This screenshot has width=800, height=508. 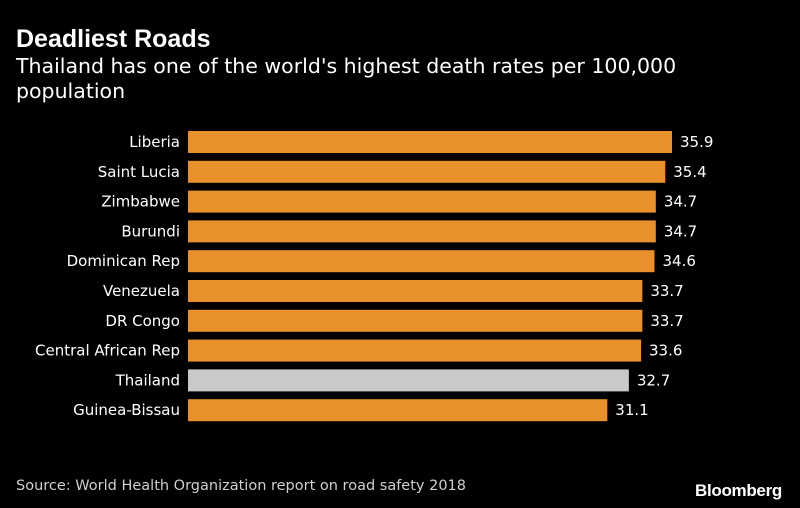 What do you see at coordinates (154, 142) in the screenshot?
I see `category-label: Liberia` at bounding box center [154, 142].